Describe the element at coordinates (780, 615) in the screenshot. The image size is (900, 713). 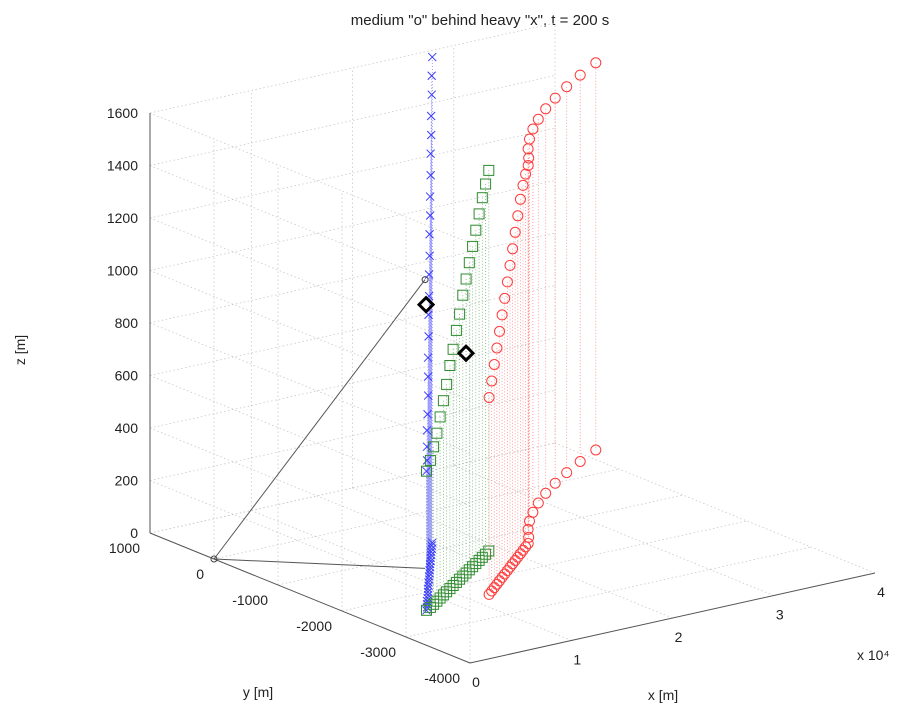
I see `x-tick-label: 3` at that location.